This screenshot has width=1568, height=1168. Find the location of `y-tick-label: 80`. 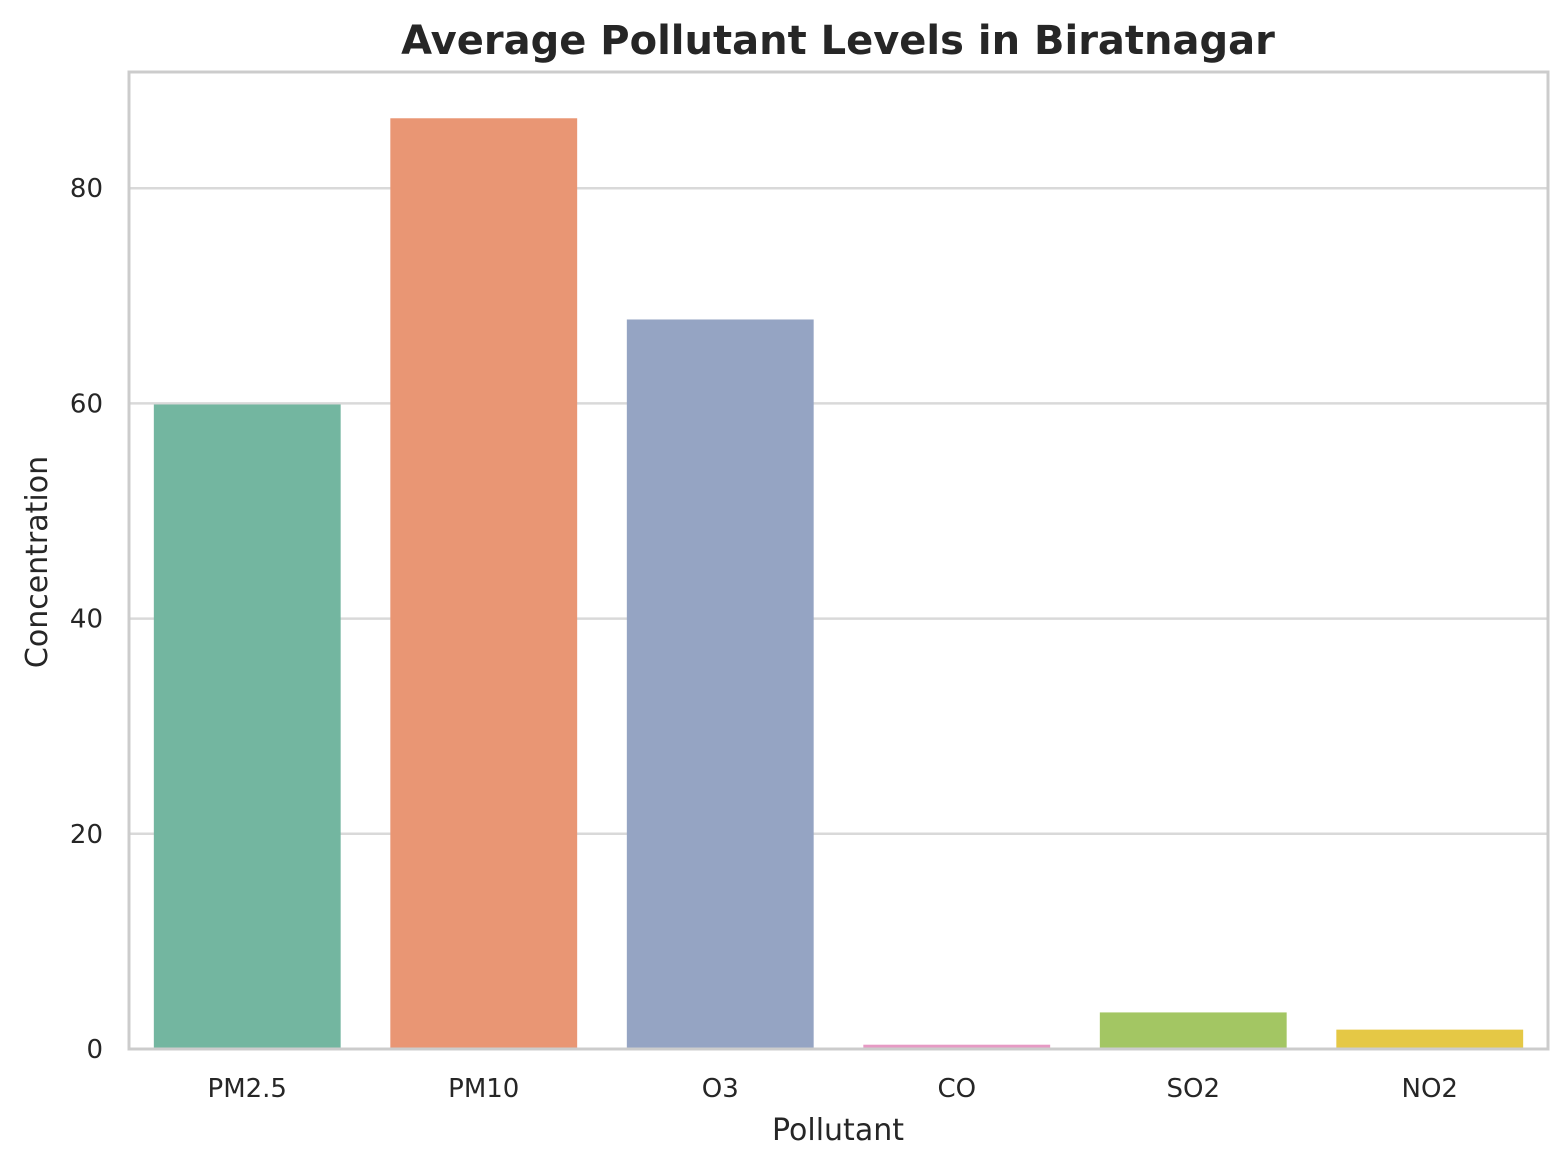

y-tick-label: 80 is located at coordinates (86, 189).